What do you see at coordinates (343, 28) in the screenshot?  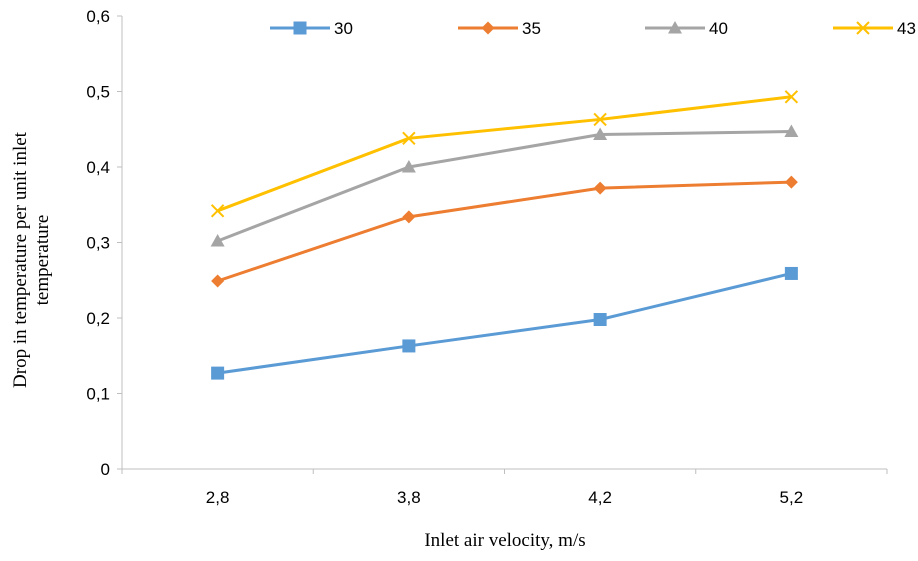 I see `legend-label-30: 30` at bounding box center [343, 28].